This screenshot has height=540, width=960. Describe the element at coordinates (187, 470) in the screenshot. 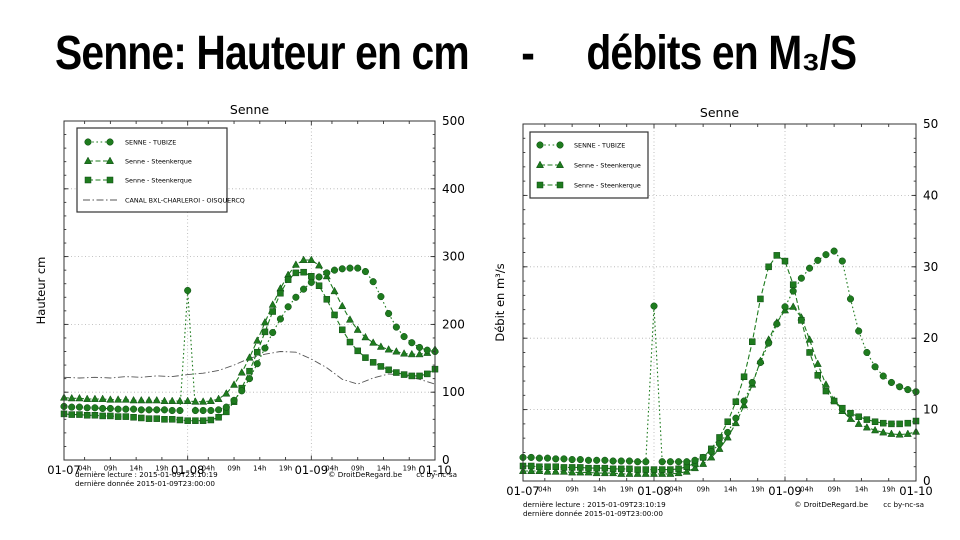

I see `x-tick-day-label: 01-08` at that location.